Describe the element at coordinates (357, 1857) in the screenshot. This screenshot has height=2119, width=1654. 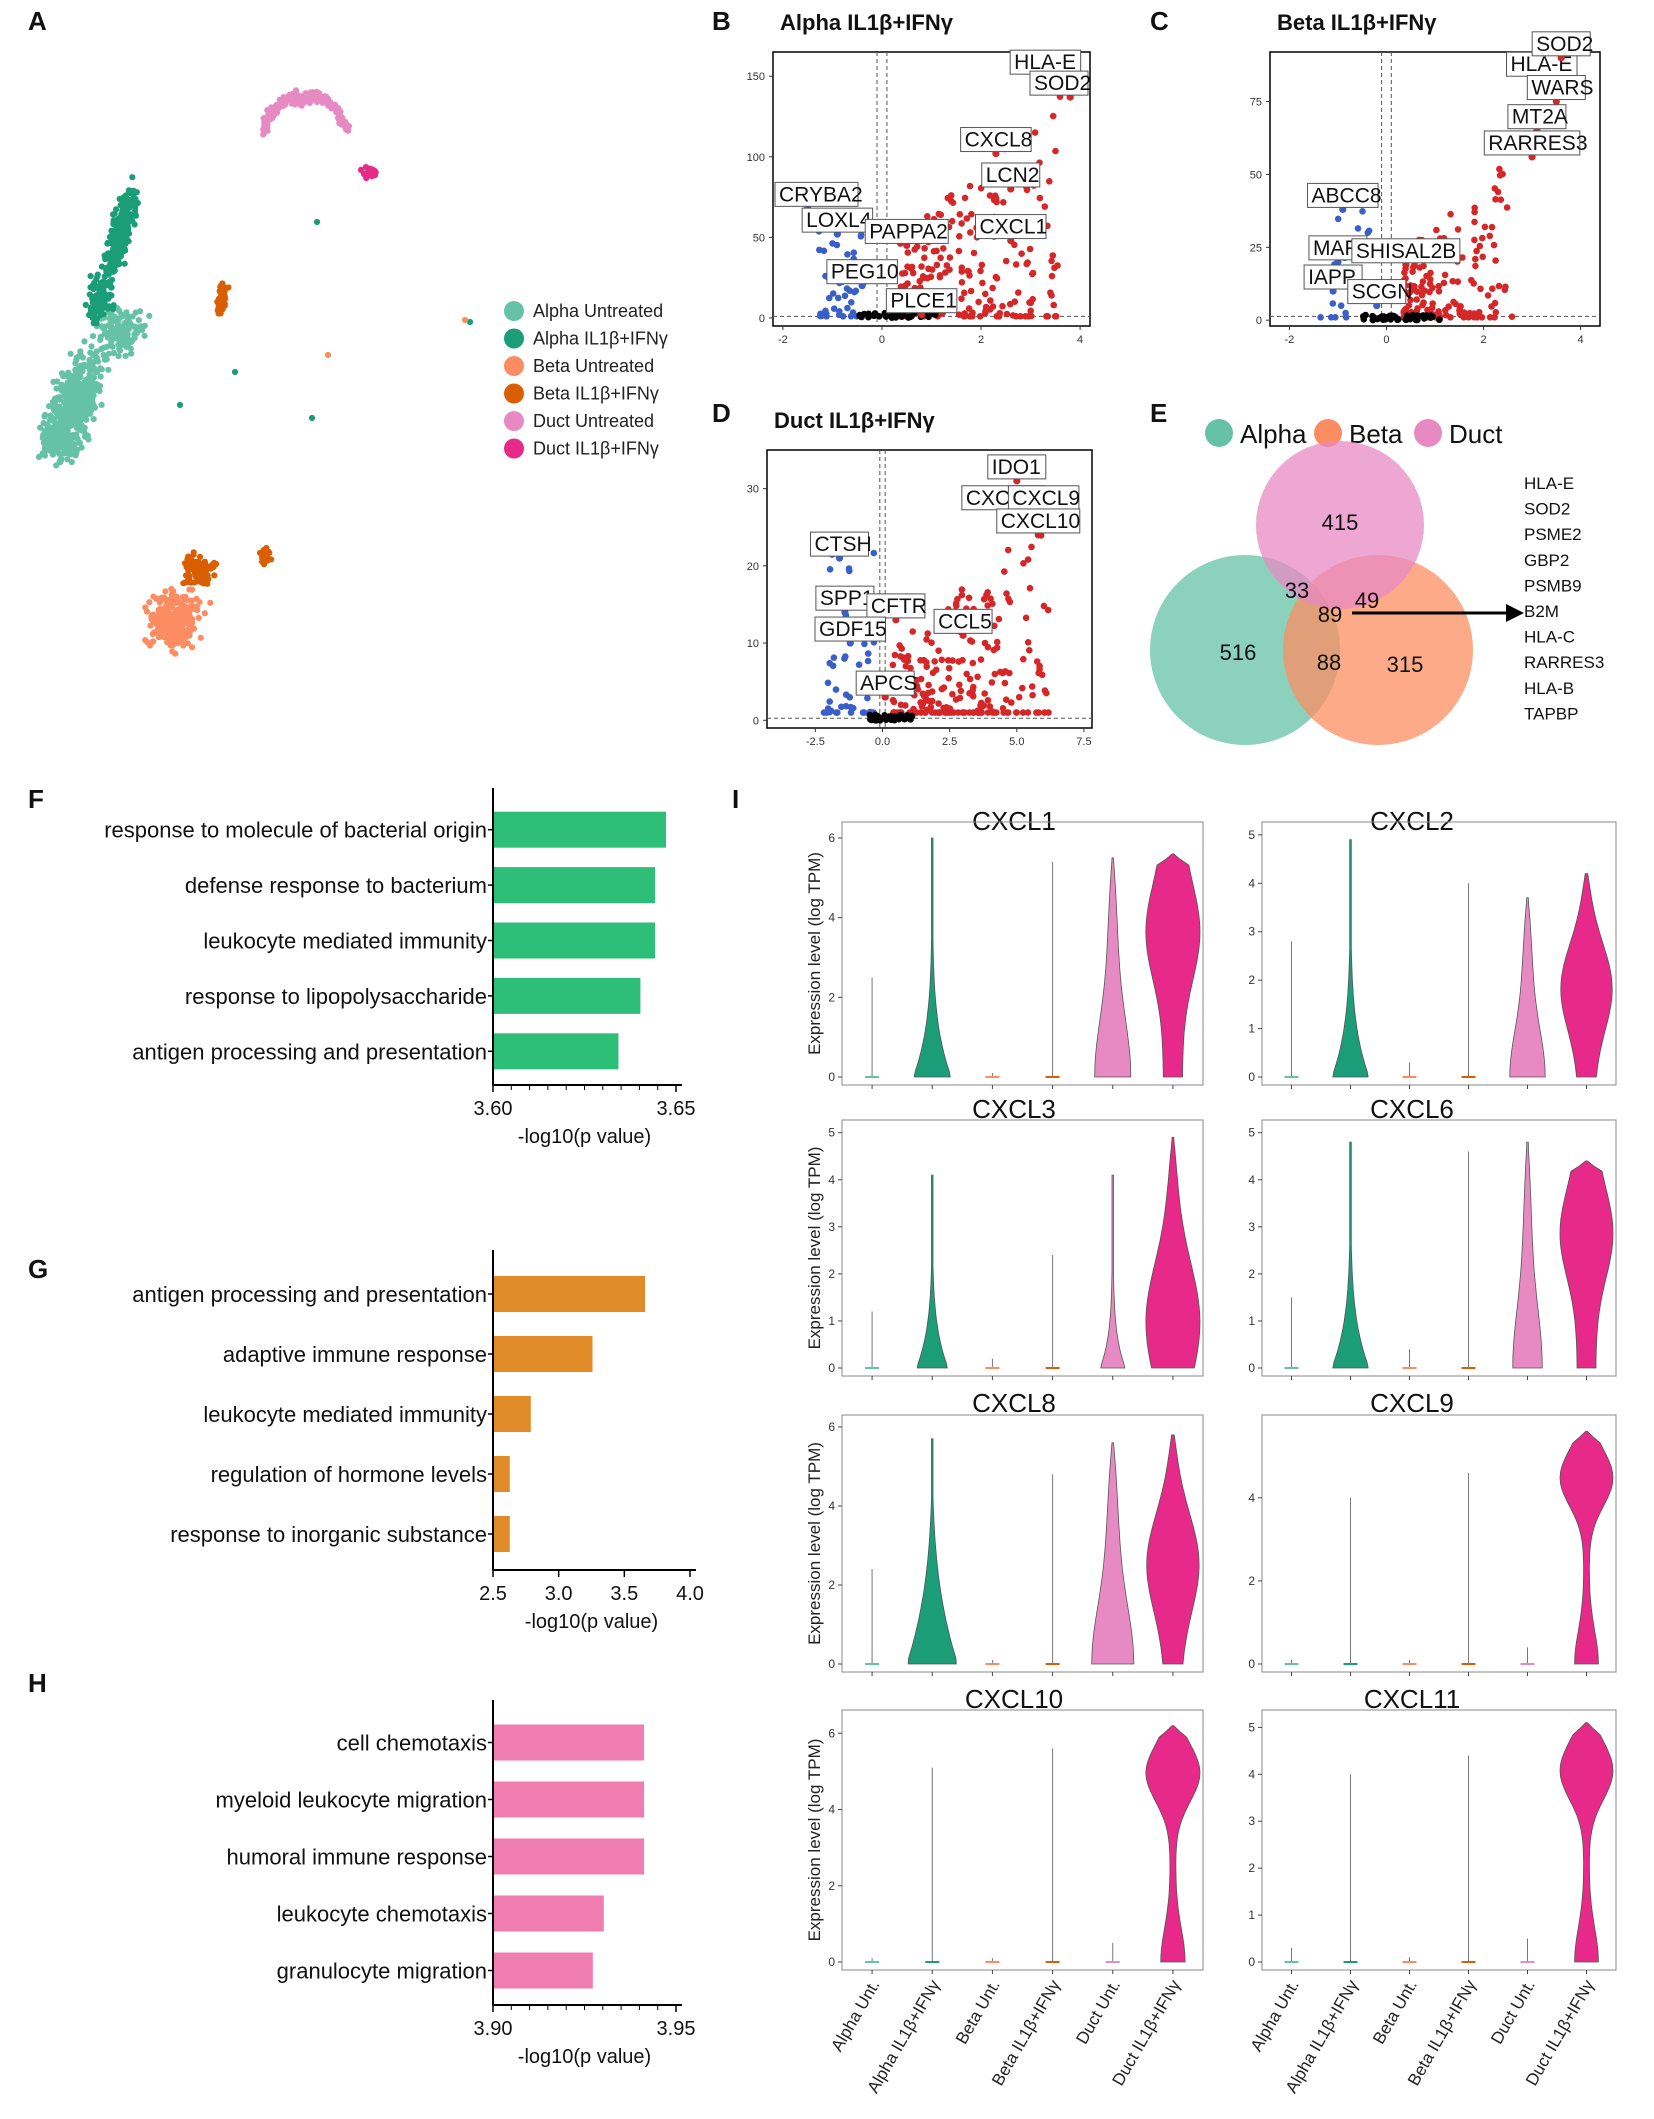
I see `category-label: humoral immune response` at that location.